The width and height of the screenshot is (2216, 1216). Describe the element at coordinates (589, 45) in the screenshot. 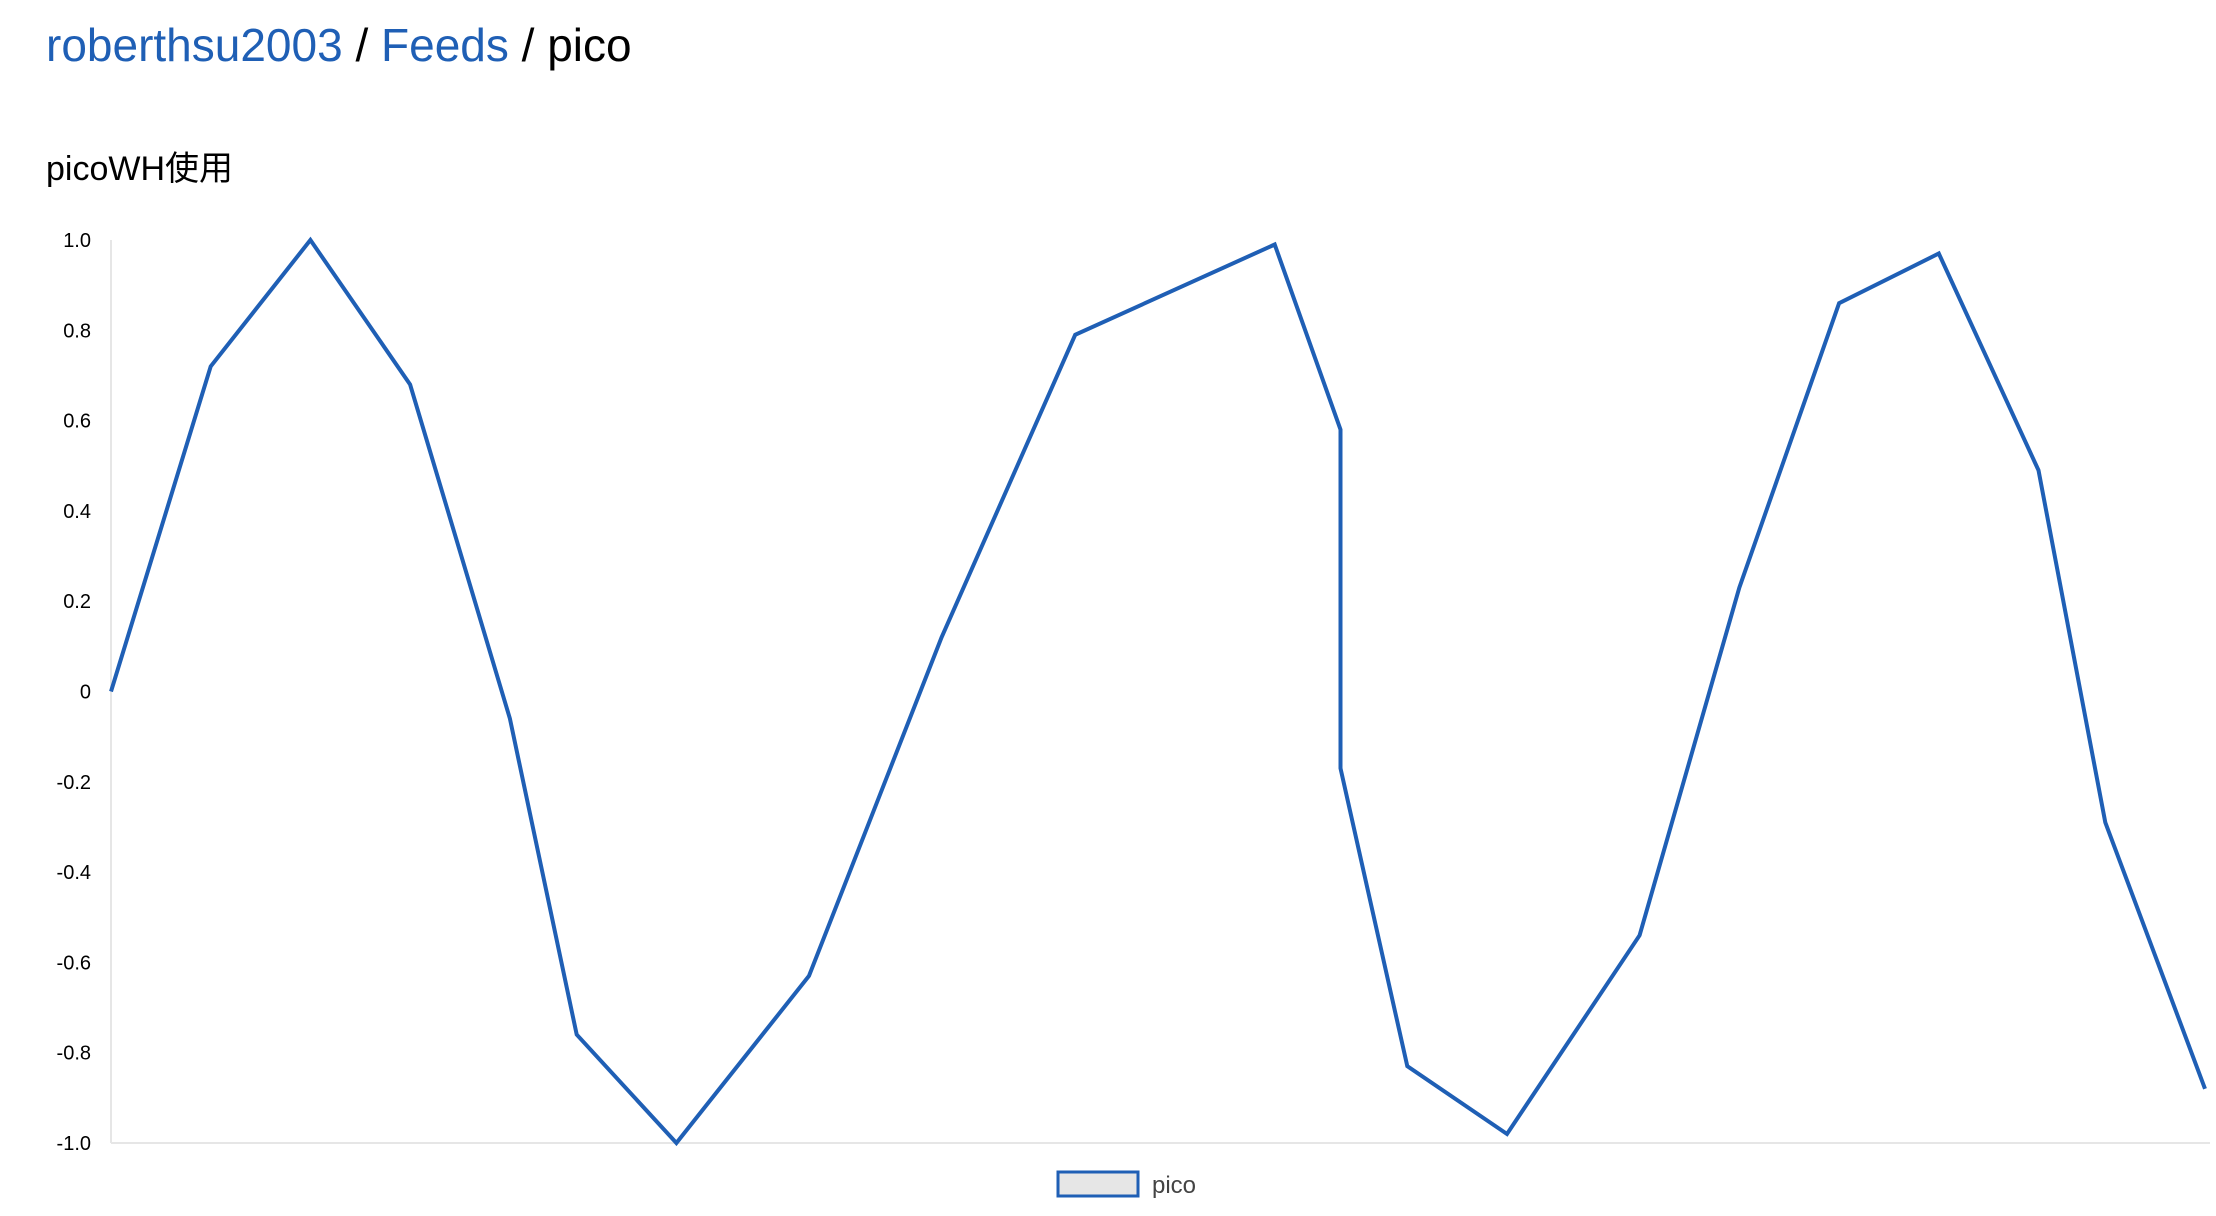

I see `breadcrumb-current: pico` at that location.